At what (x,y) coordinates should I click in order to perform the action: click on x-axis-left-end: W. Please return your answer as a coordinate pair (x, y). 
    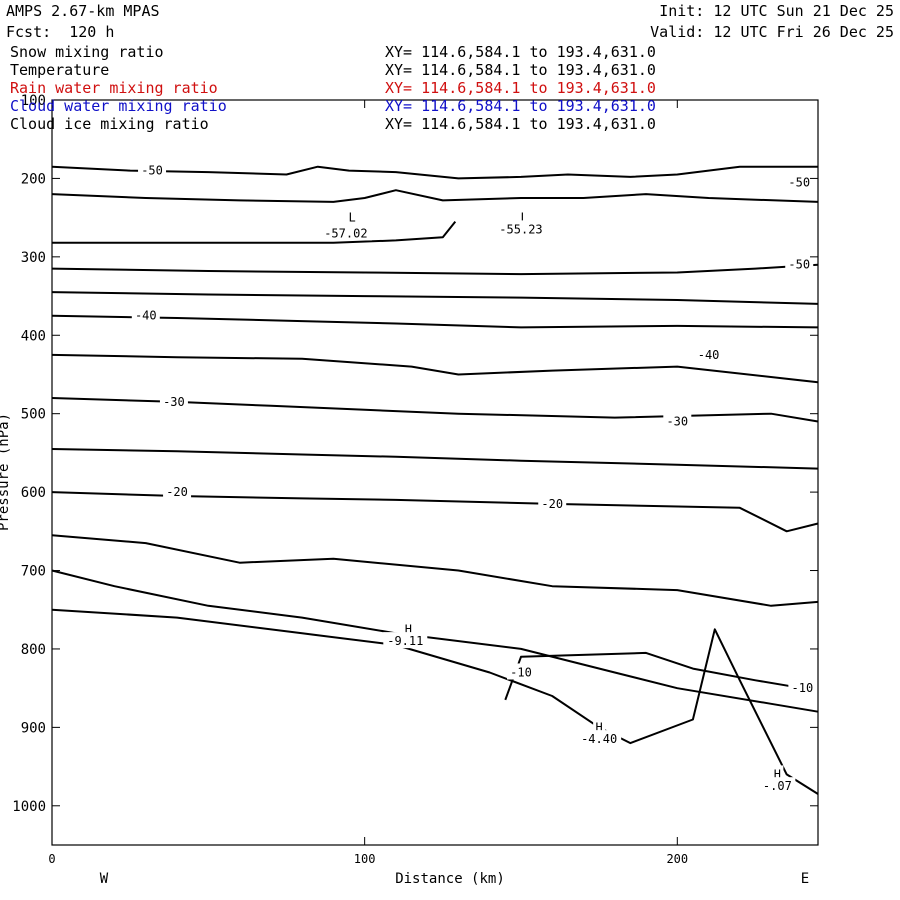
    Looking at the image, I should click on (104, 879).